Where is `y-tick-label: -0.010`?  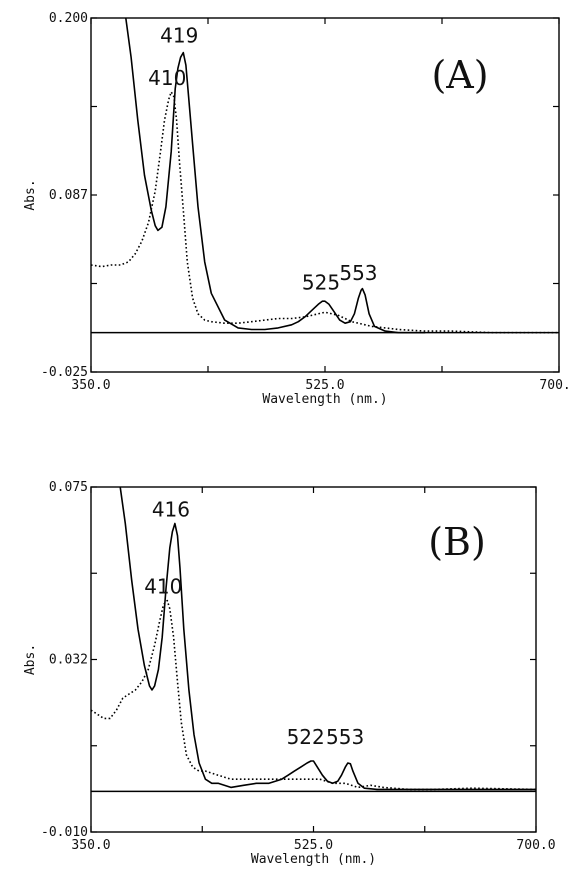
y-tick-label: -0.010 is located at coordinates (64, 832).